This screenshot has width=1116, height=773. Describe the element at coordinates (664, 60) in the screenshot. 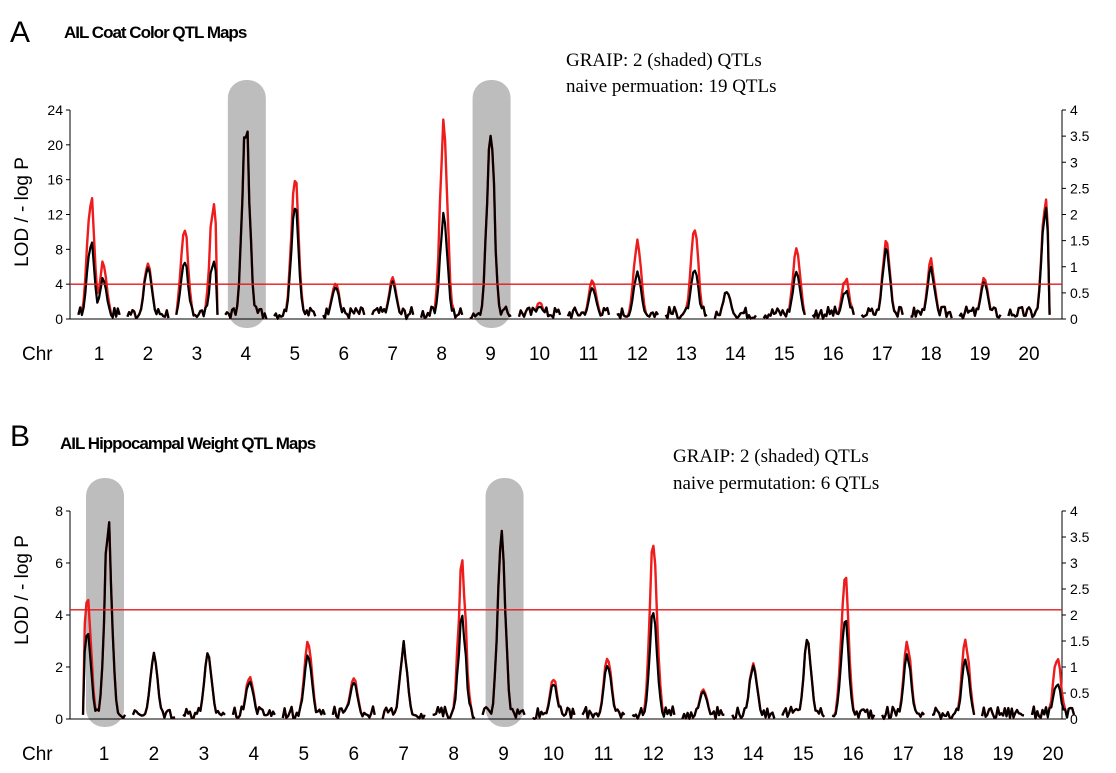

I see `panel-a-note-line1: GRAIP: 2 (shaded) QTLs` at that location.